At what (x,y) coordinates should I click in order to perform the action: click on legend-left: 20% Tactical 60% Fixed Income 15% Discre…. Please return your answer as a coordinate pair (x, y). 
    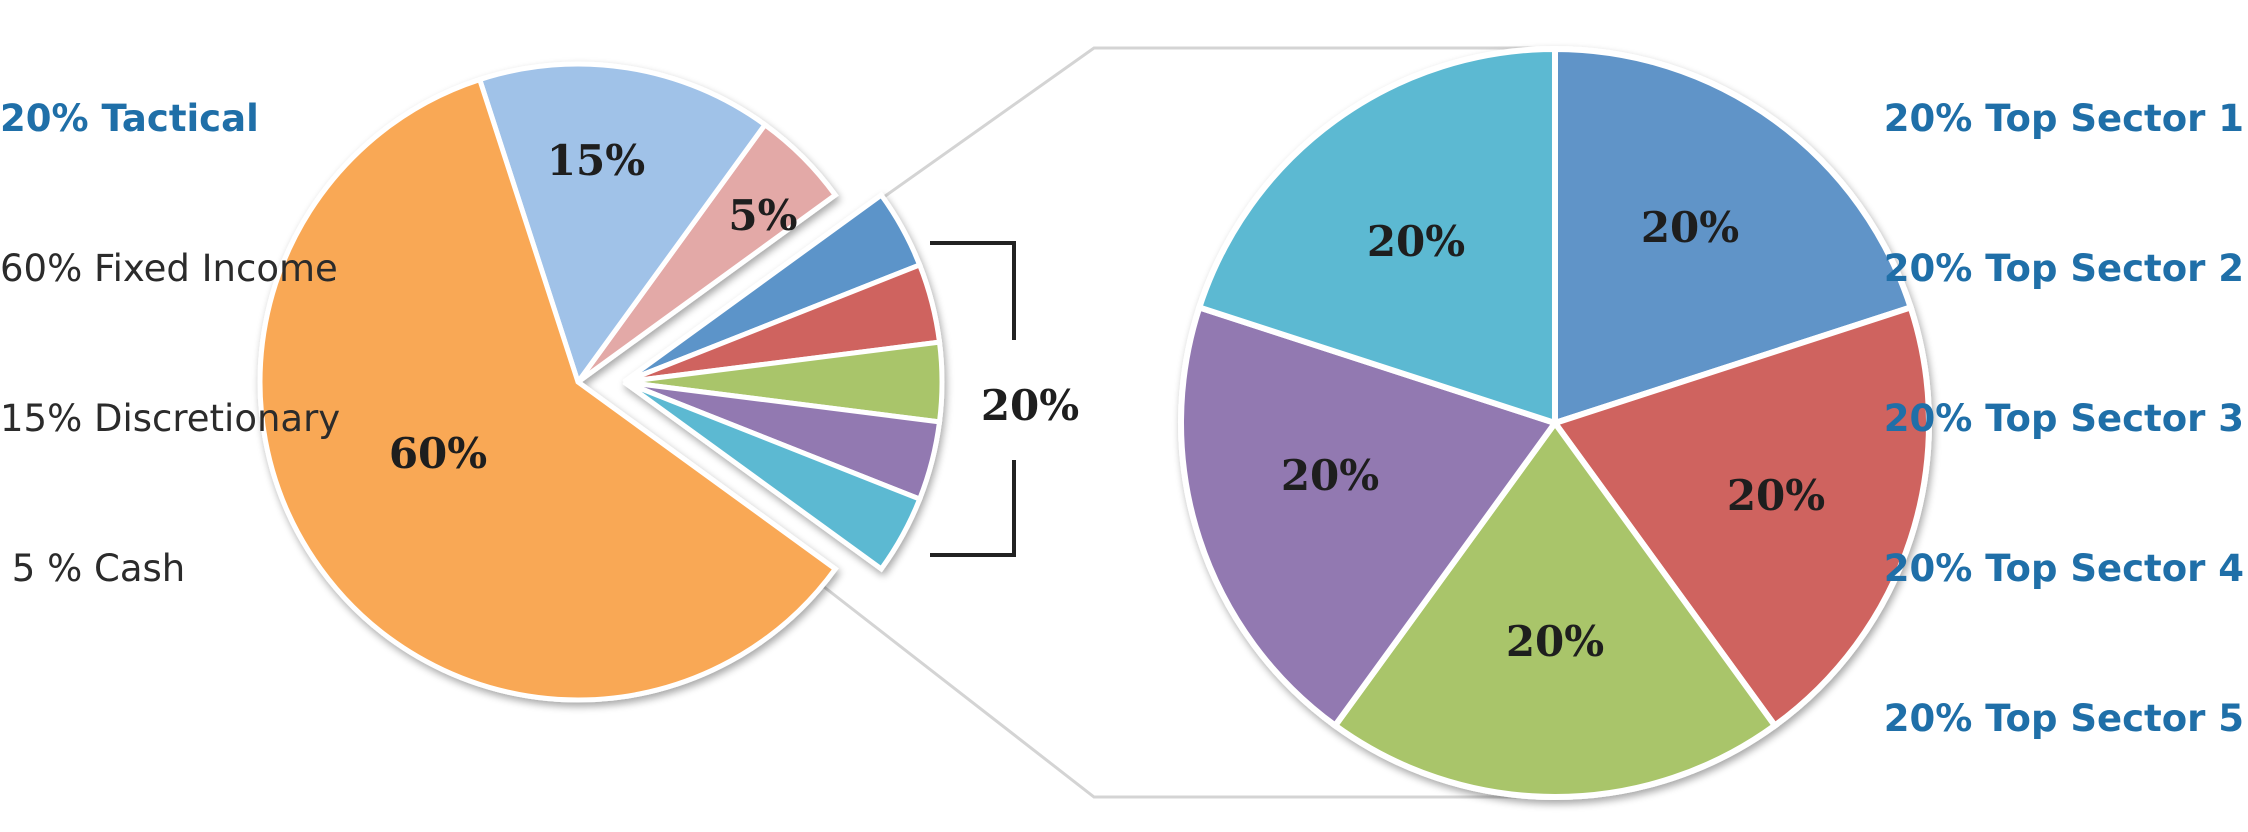
    Looking at the image, I should click on (170, 322).